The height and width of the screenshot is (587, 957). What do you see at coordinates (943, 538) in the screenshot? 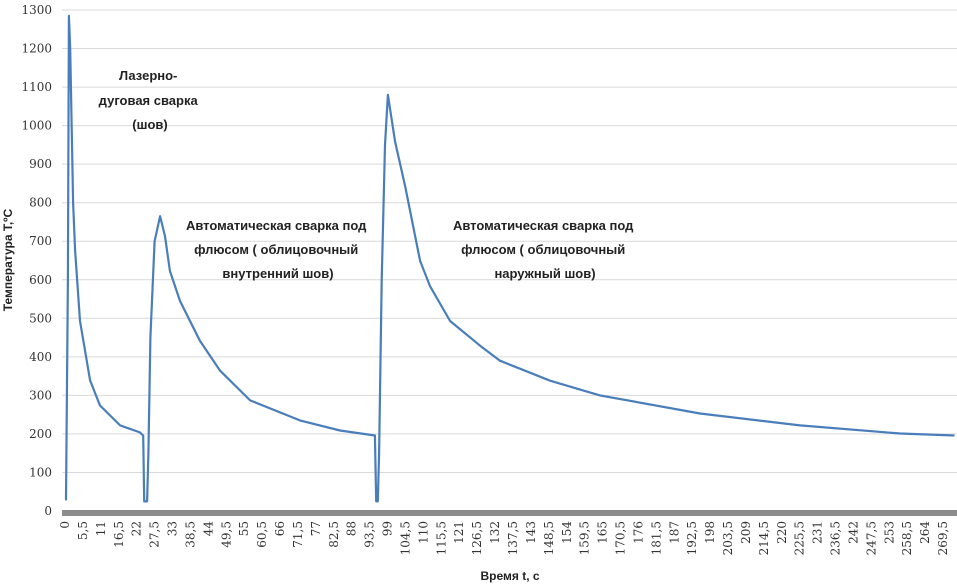
I see `x-tick-label: 269,5` at bounding box center [943, 538].